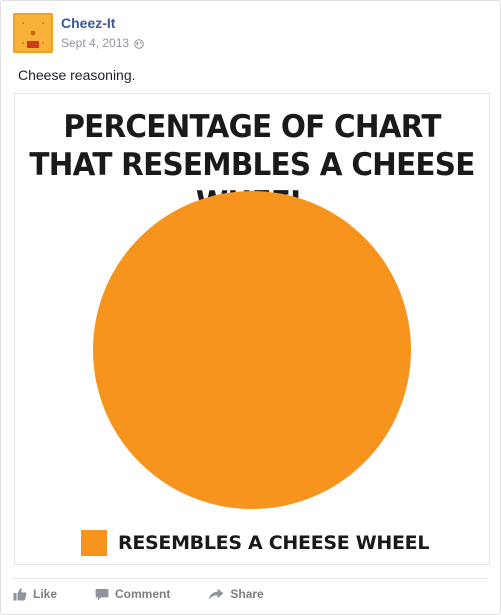 This screenshot has height=615, width=501. Describe the element at coordinates (20, 594) in the screenshot. I see `thumbs-up-icon` at that location.